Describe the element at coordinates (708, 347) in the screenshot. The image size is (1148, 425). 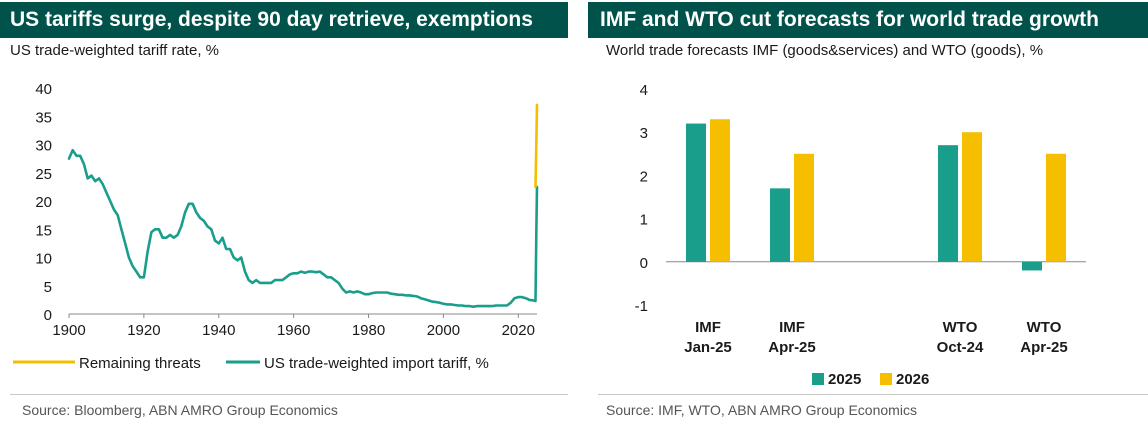
I see `x-category-label: Jan-25` at that location.